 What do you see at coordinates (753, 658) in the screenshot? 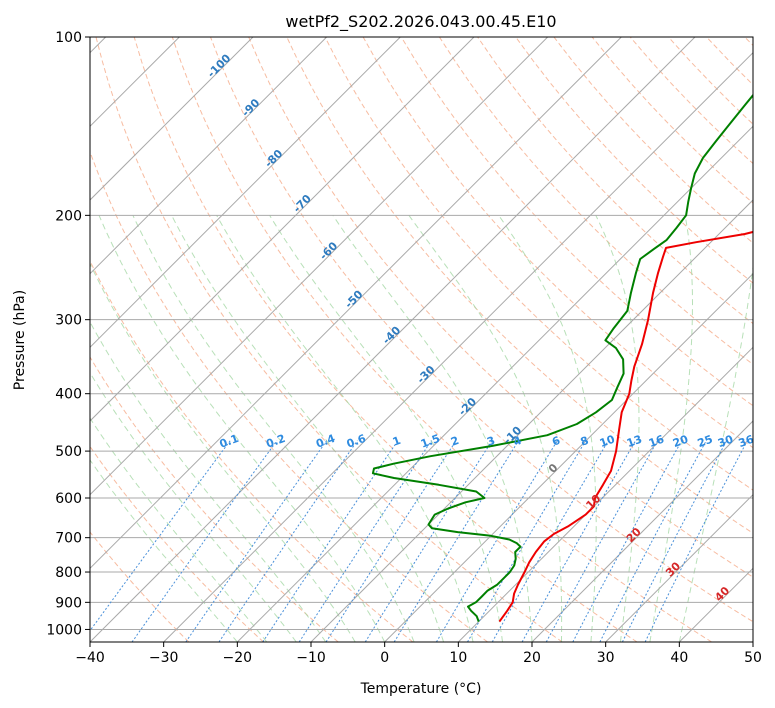
I see `x-tick-label: 50` at bounding box center [753, 658].